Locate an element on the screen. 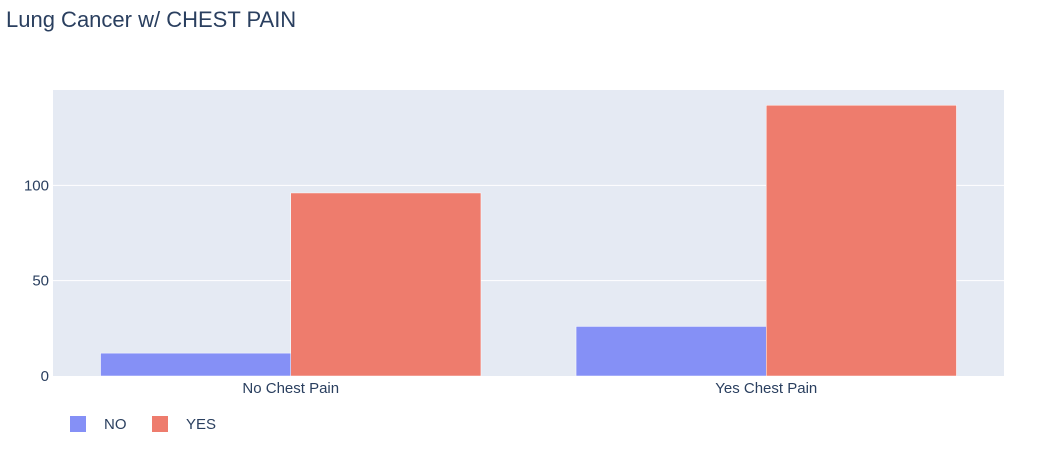  legend-label: YES is located at coordinates (201, 424).